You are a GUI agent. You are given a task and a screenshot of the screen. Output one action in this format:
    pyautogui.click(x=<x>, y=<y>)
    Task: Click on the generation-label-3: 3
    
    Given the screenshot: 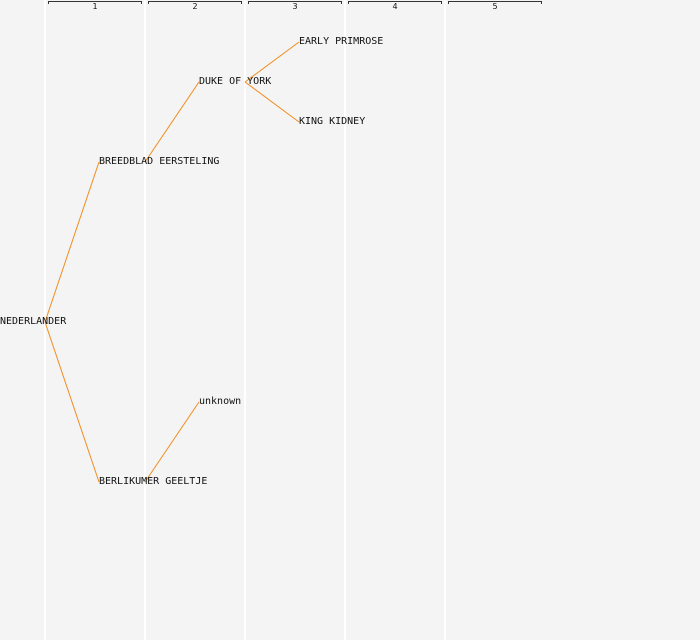 What is the action you would take?
    pyautogui.click(x=295, y=6)
    